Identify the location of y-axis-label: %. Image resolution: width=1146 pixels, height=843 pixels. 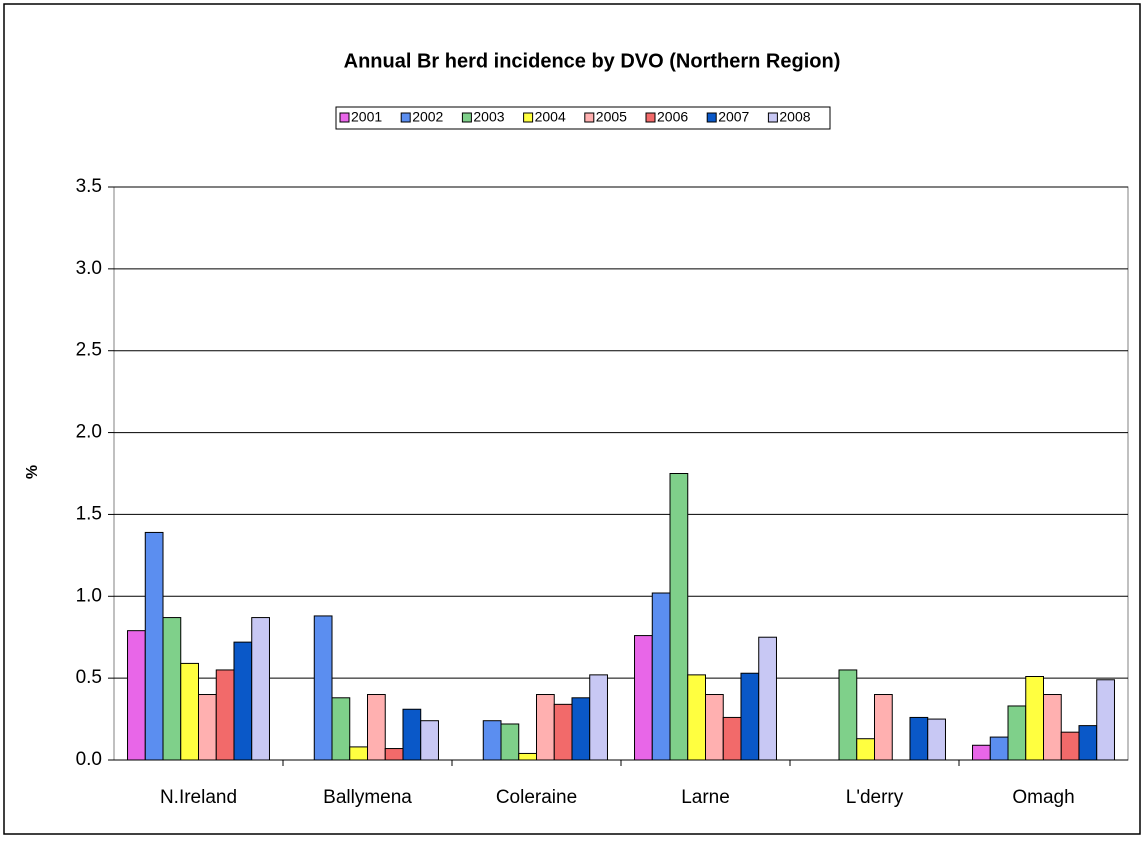
(32, 472).